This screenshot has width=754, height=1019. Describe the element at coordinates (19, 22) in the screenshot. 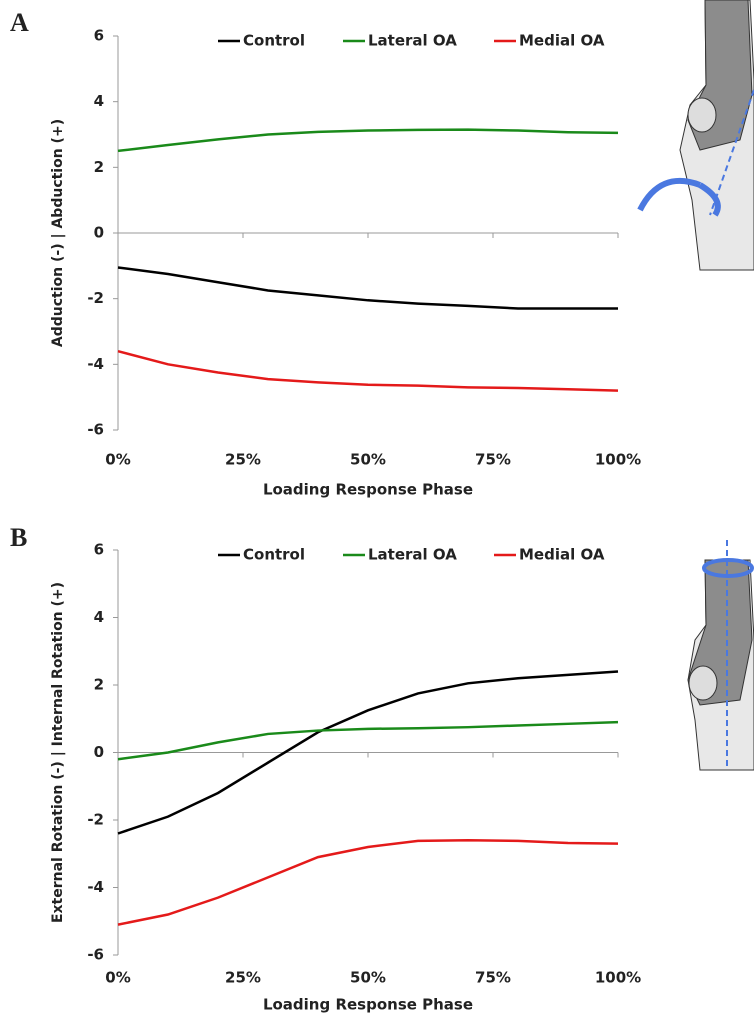

I see `panel-label: A` at that location.